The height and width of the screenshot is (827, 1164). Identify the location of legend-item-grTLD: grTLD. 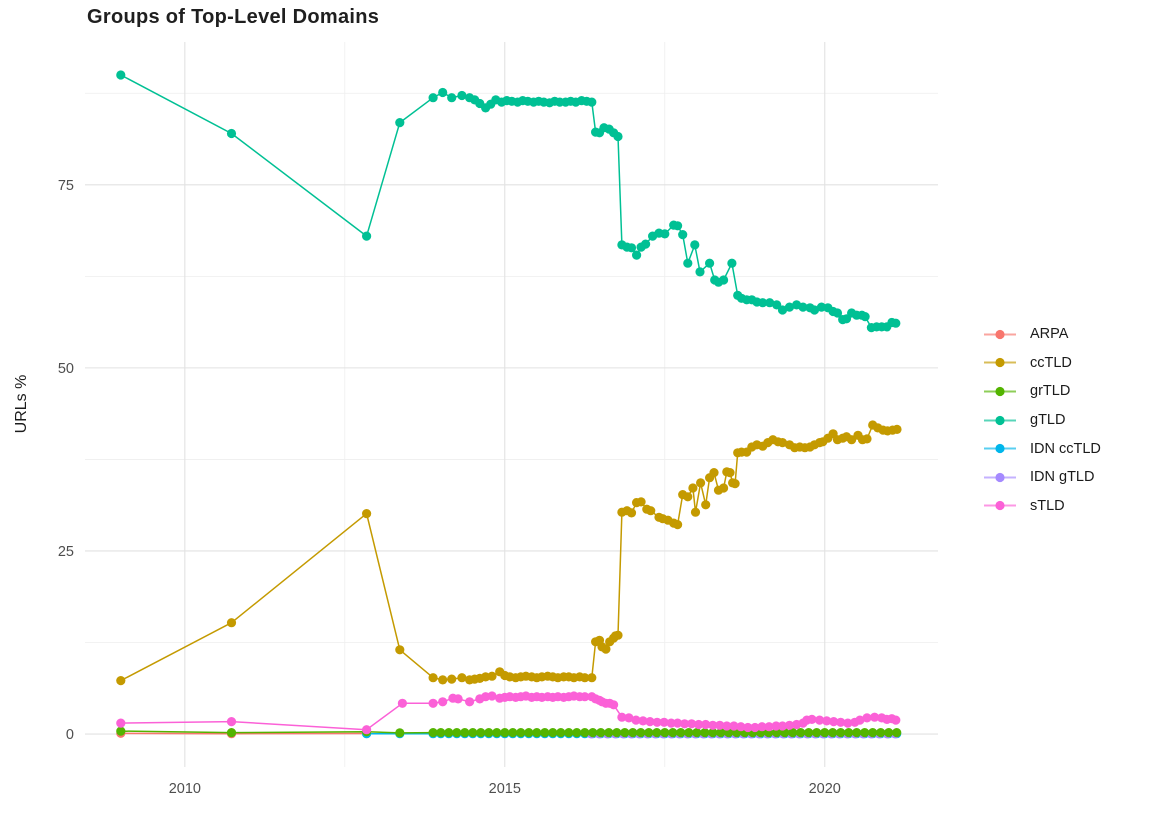
(1042, 391).